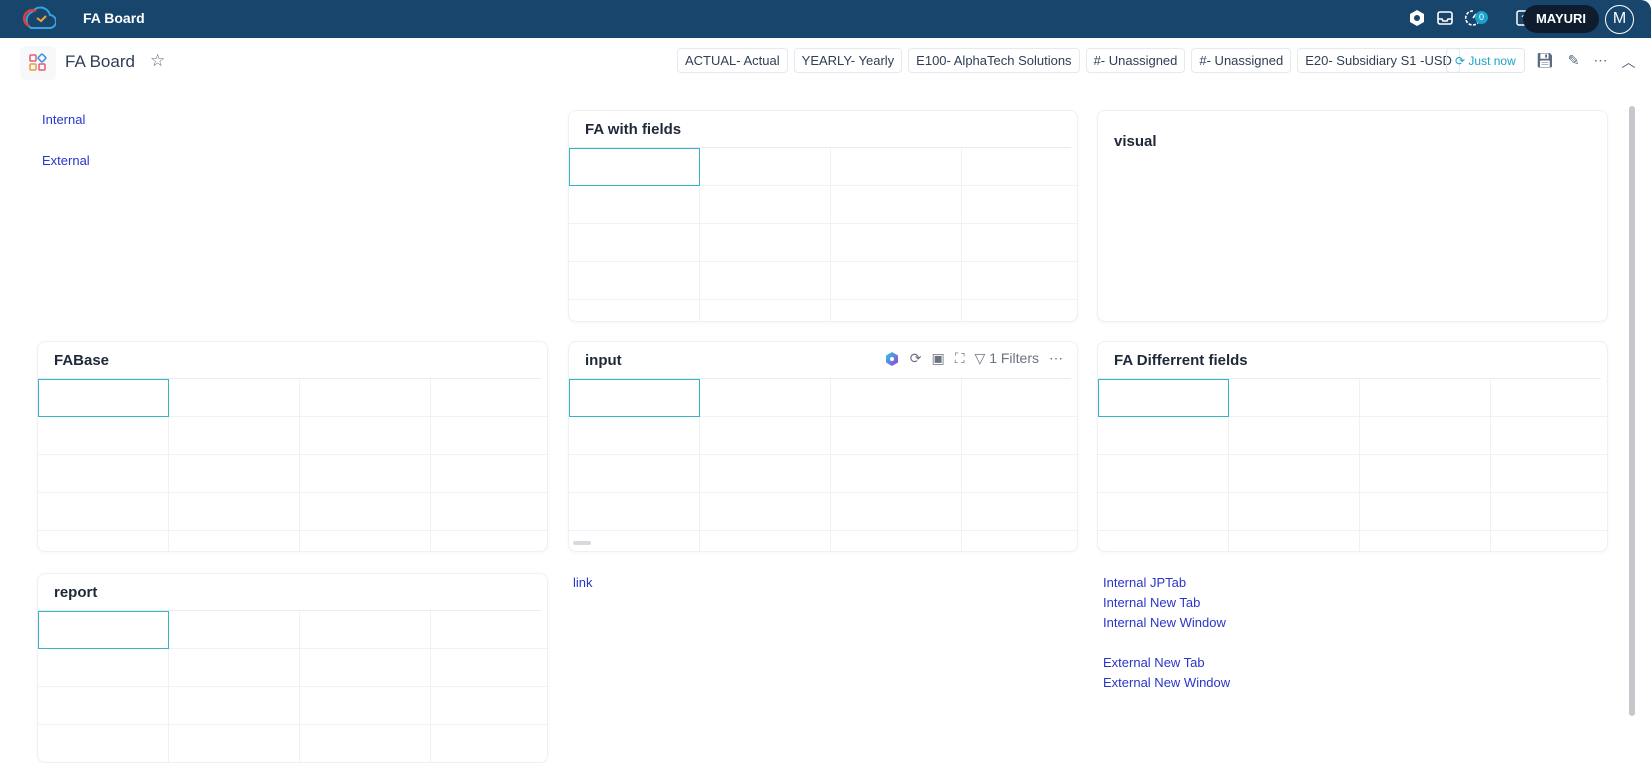 The image size is (1651, 763). Describe the element at coordinates (582, 543) in the screenshot. I see `horizontal-scrollbar` at that location.